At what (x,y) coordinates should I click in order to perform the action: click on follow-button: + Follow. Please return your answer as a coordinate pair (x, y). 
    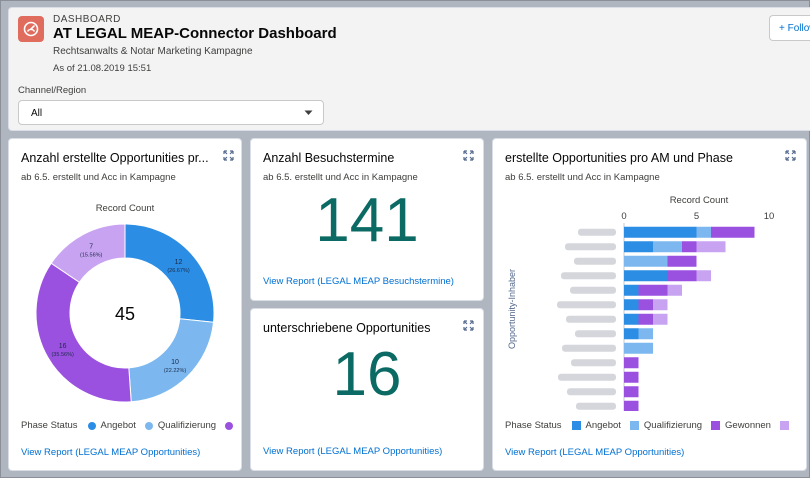
    Looking at the image, I should click on (789, 28).